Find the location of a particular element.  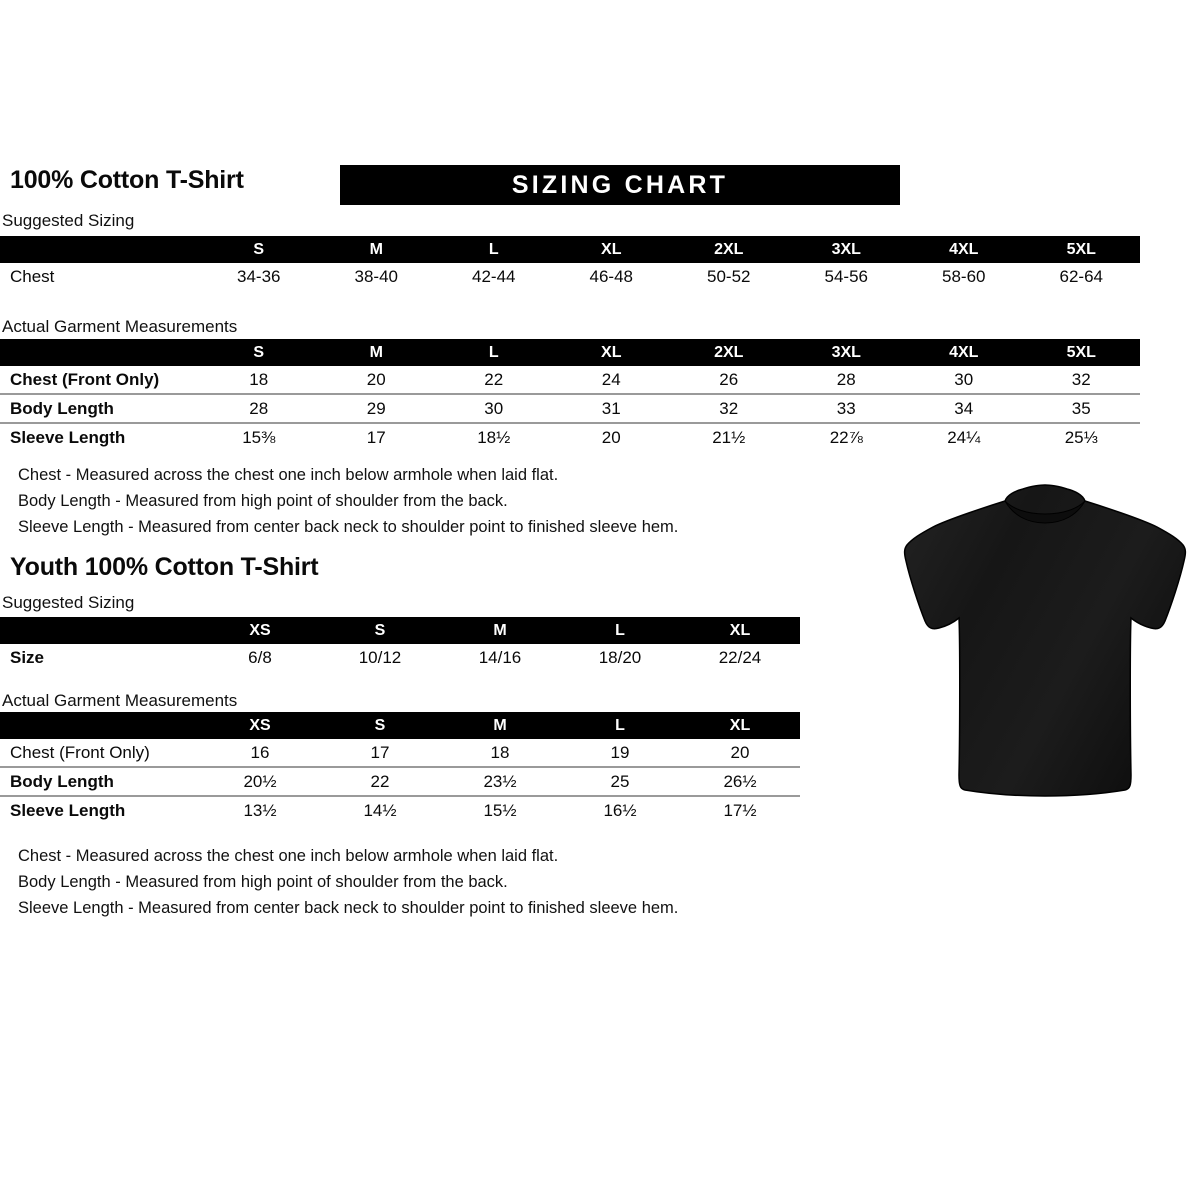

table-cell: 18 is located at coordinates (500, 752).